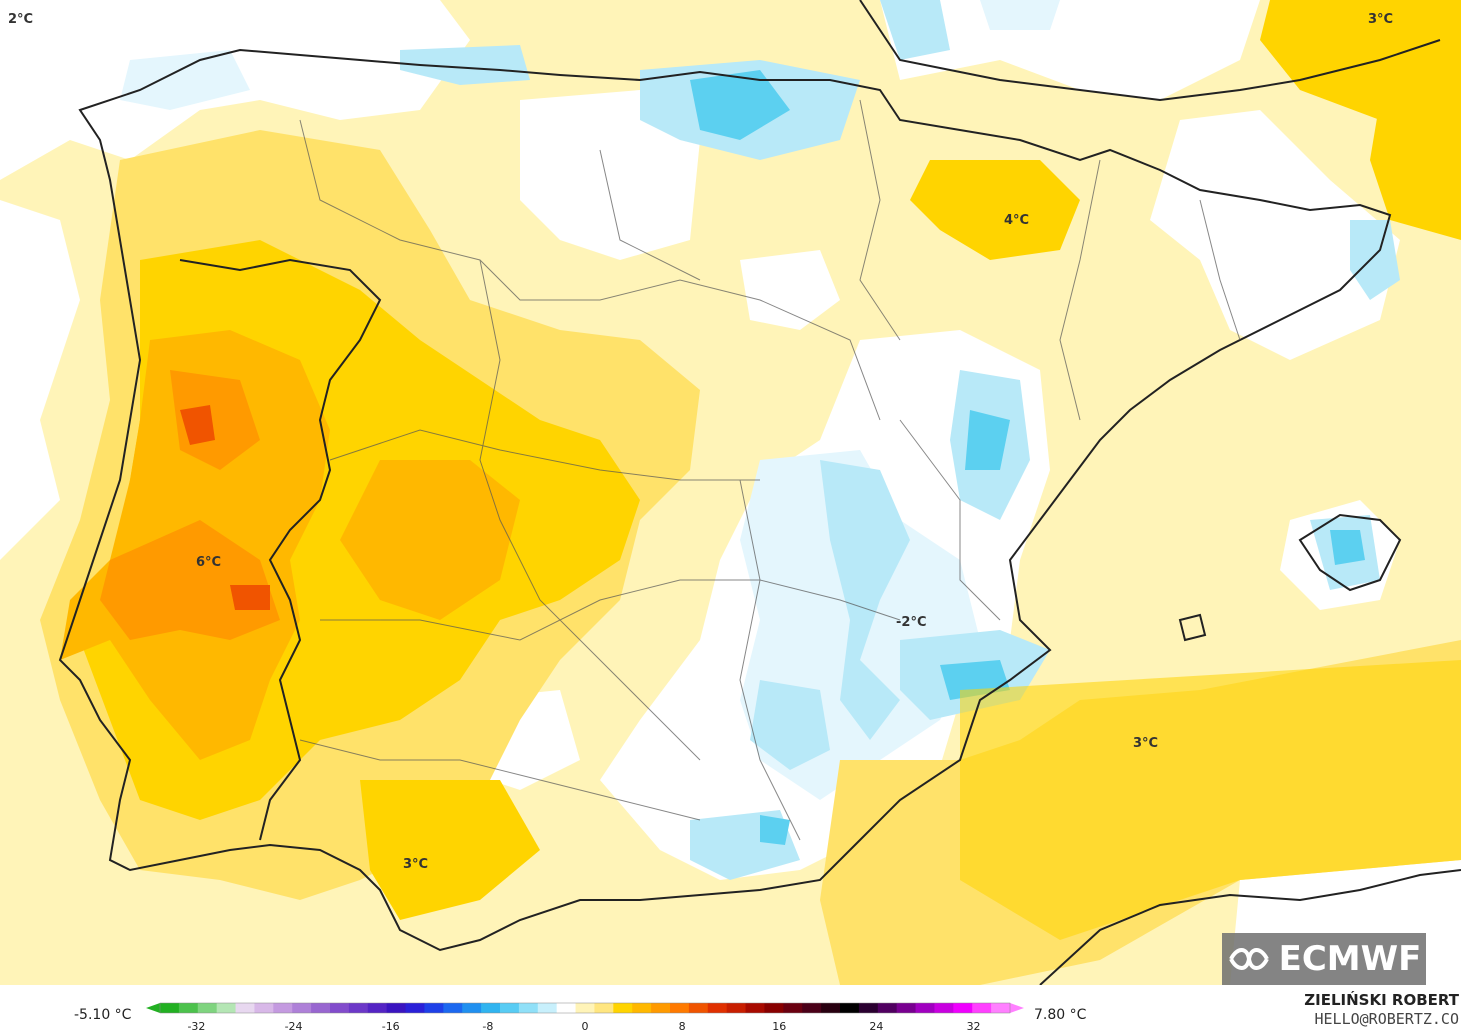 The image size is (1461, 1035). What do you see at coordinates (1146, 743) in the screenshot?
I see `label-sea: 3°C` at bounding box center [1146, 743].